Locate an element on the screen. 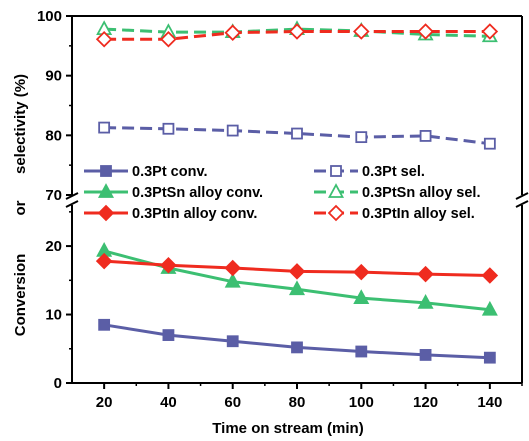 This screenshot has width=529, height=441. legend-label-2: 0.3PtSn alloy conv. is located at coordinates (197, 193).